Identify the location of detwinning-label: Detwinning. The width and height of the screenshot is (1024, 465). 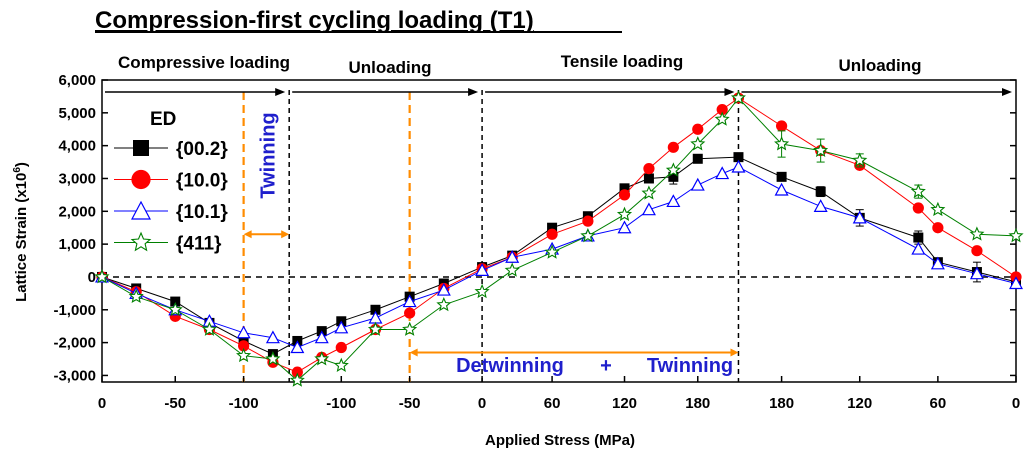
(510, 366).